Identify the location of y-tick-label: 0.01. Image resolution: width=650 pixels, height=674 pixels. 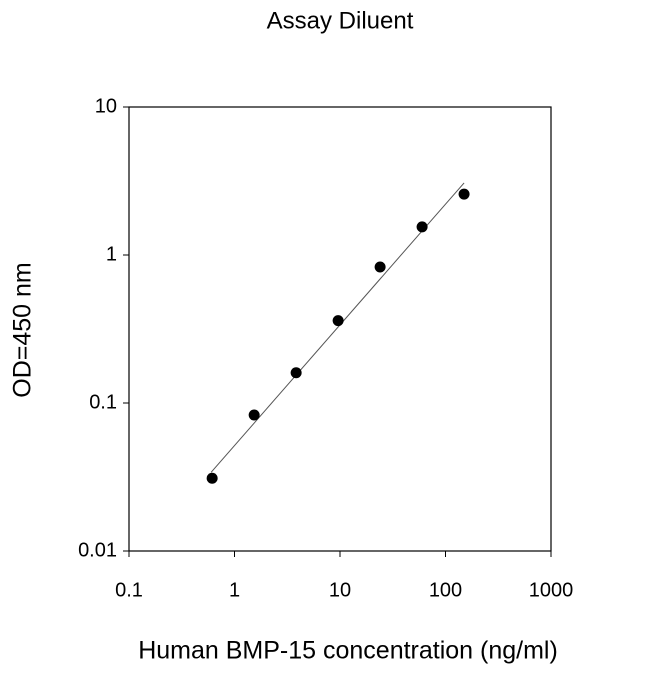
(97, 550).